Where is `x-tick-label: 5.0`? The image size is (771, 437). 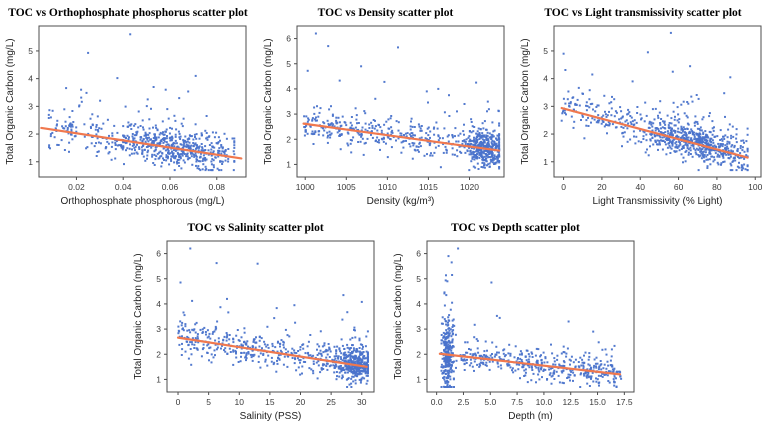
x-tick-label: 5.0 is located at coordinates (490, 402).